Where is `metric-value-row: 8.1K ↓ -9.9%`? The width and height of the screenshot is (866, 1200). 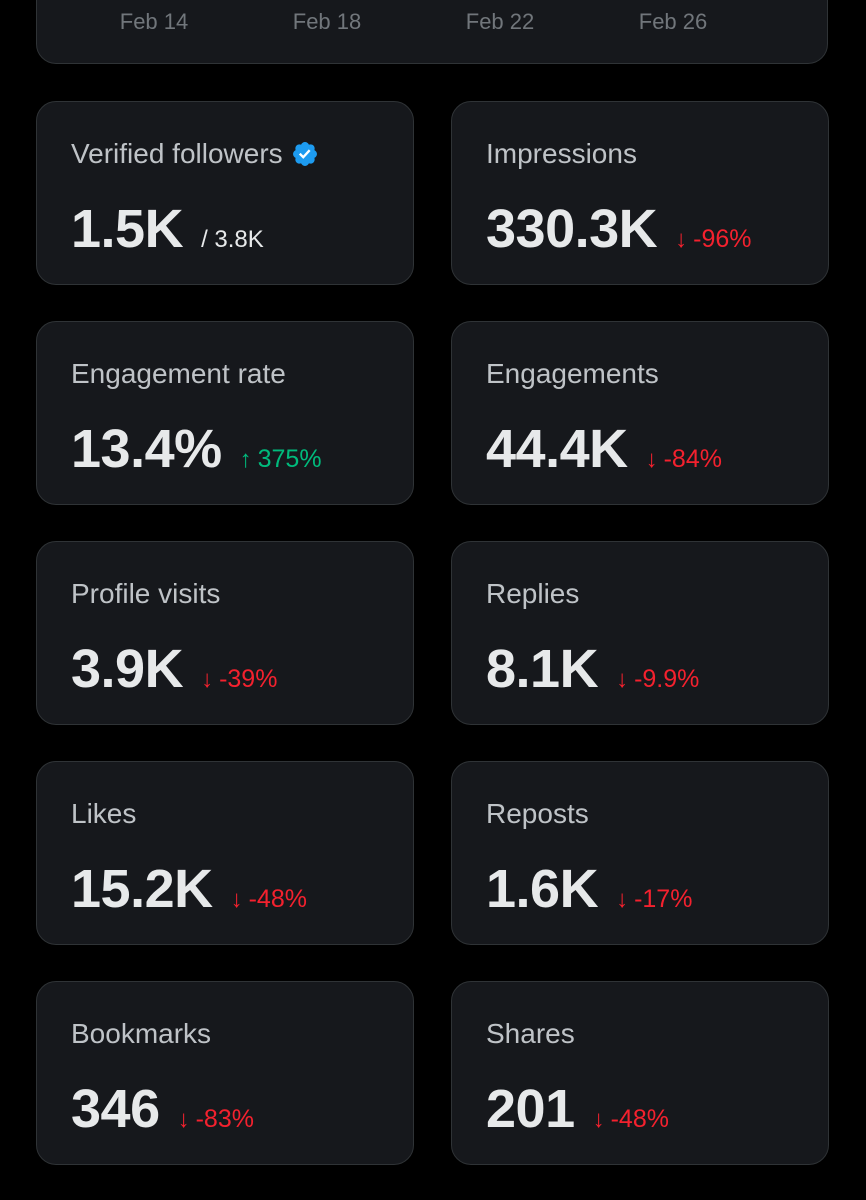 metric-value-row: 8.1K ↓ -9.9% is located at coordinates (592, 669).